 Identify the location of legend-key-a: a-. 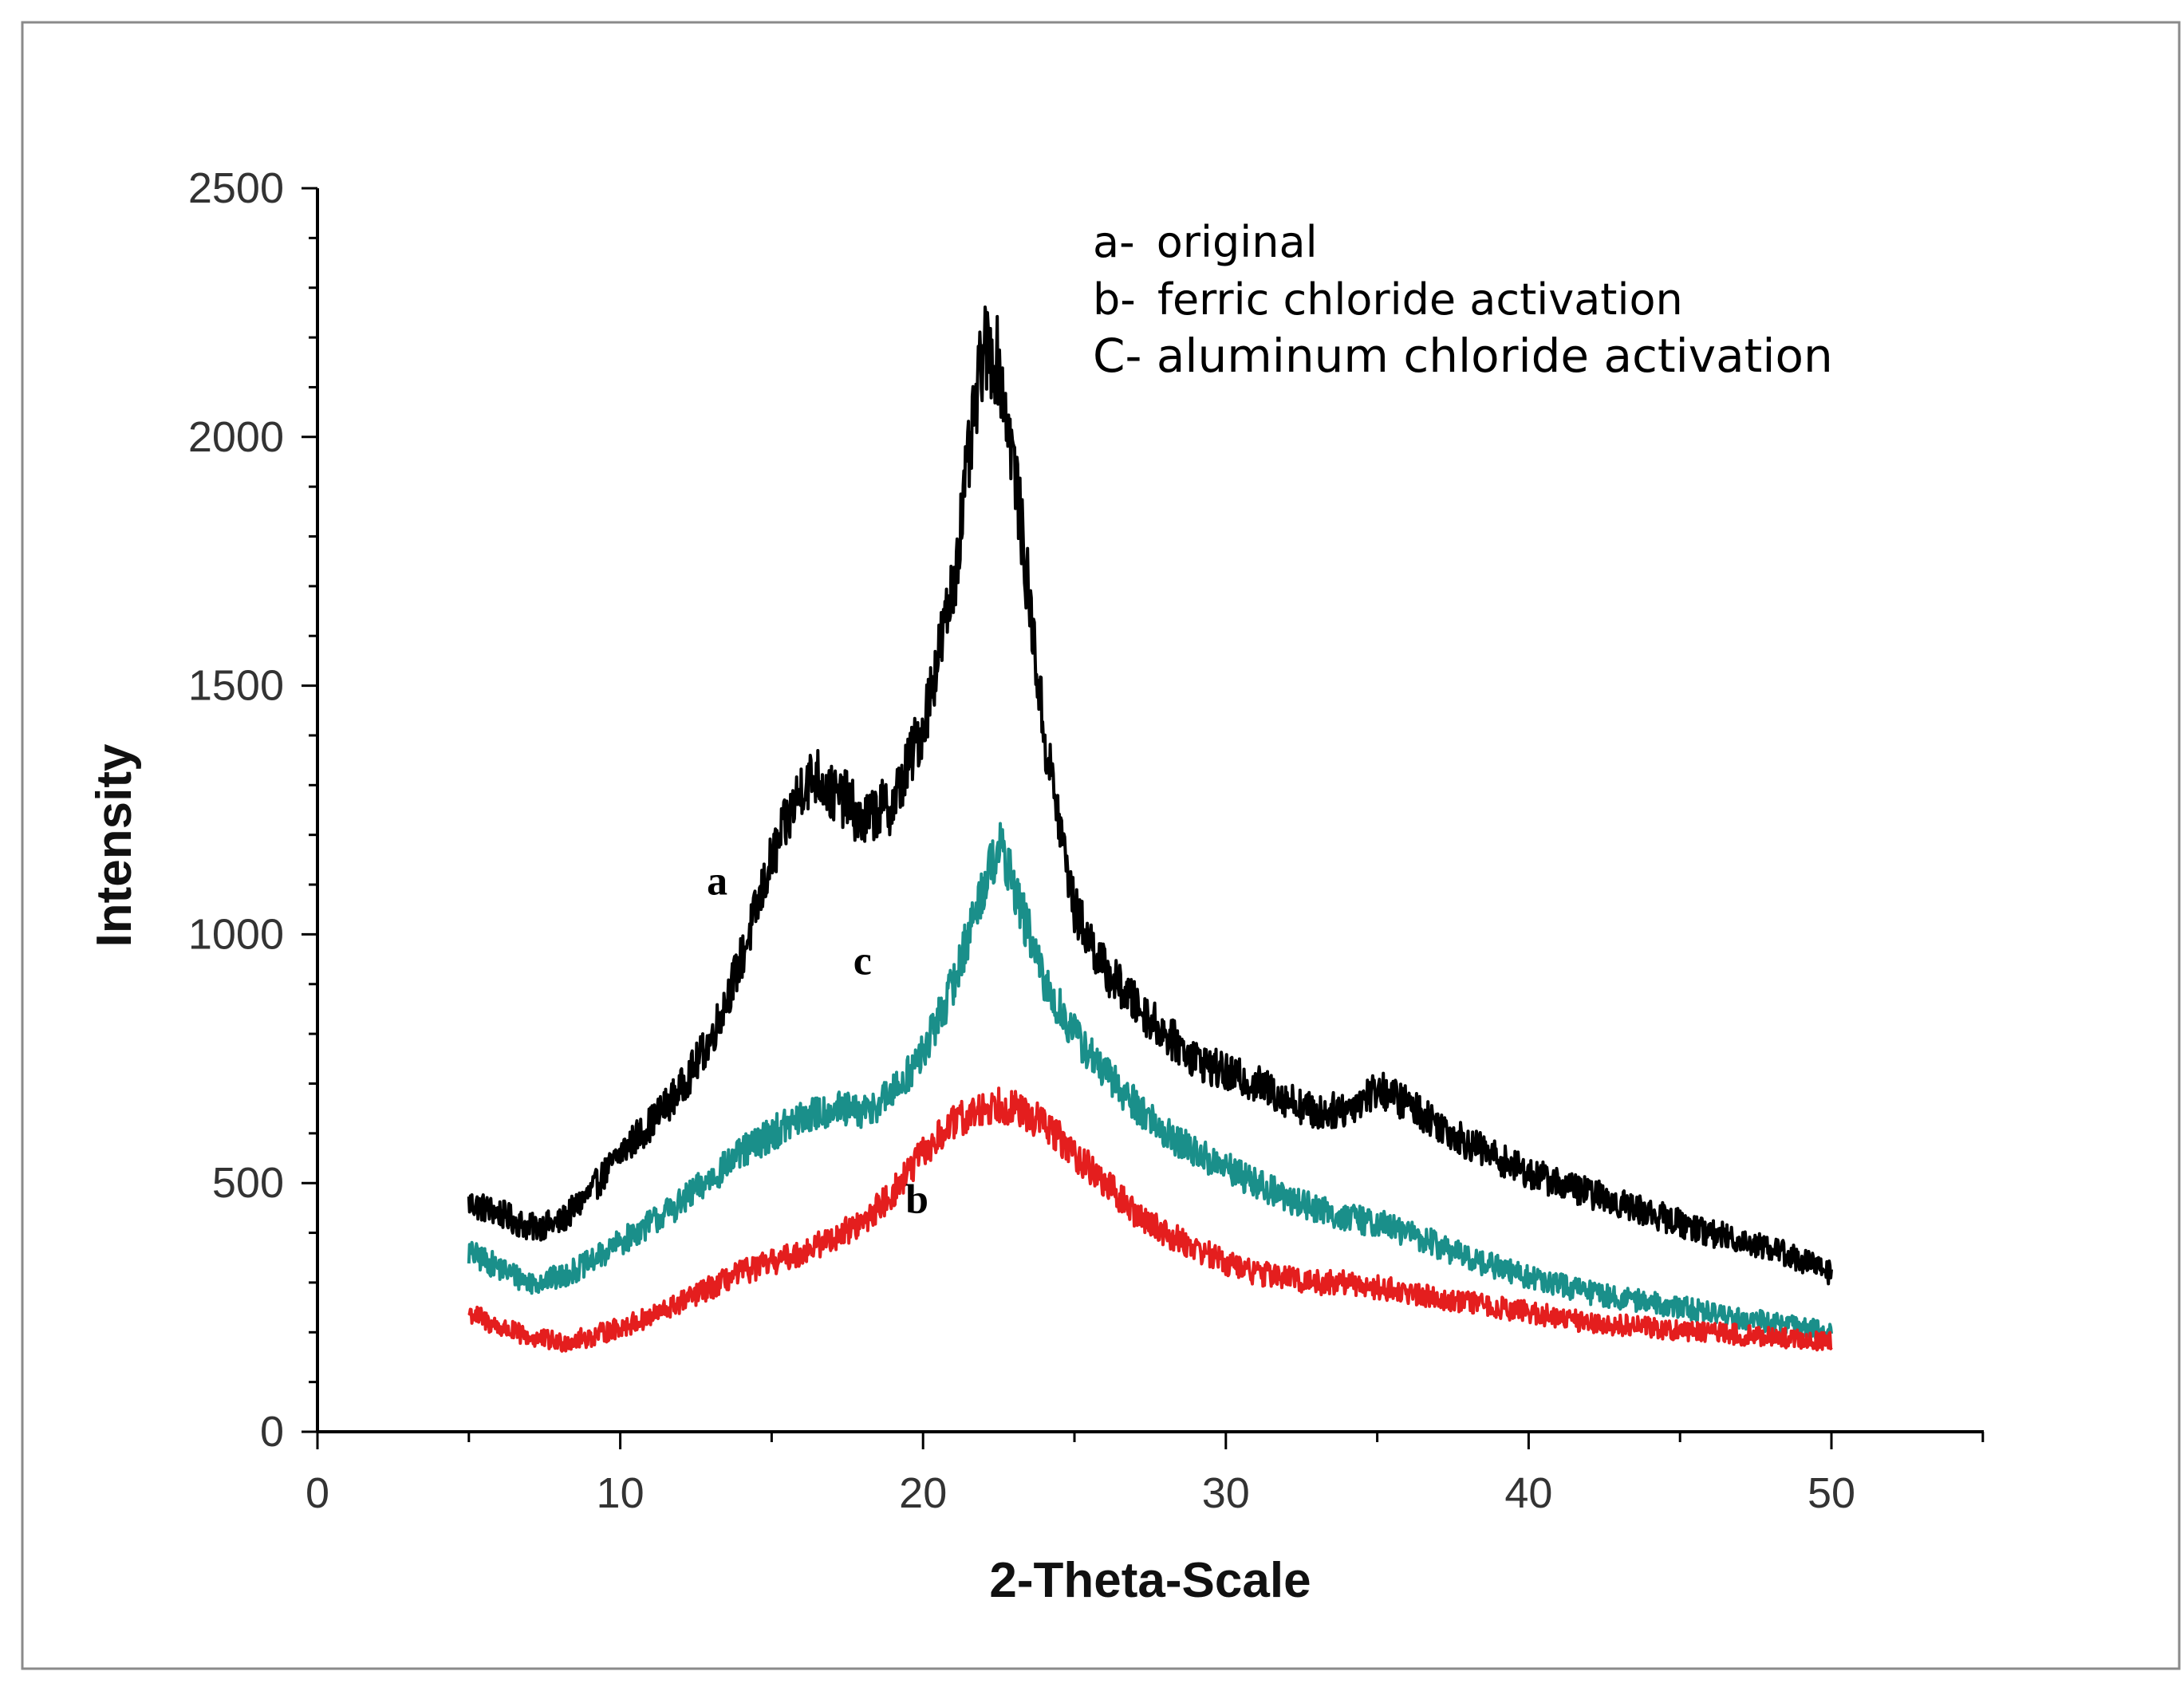
(1114, 242).